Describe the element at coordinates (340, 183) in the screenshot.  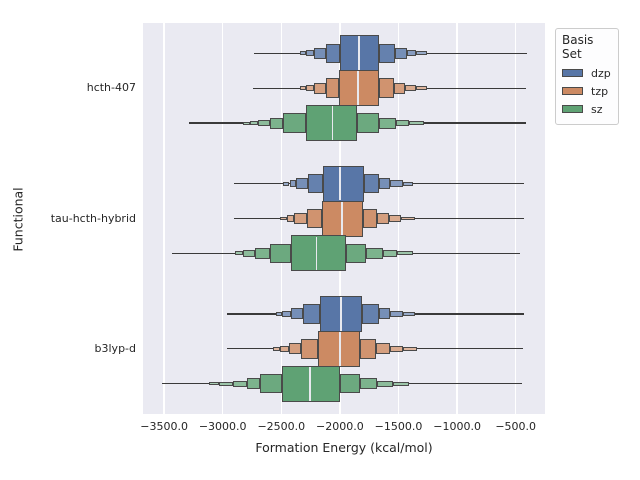
I see `median-line-tau-hcth-hybrid-dzp` at that location.